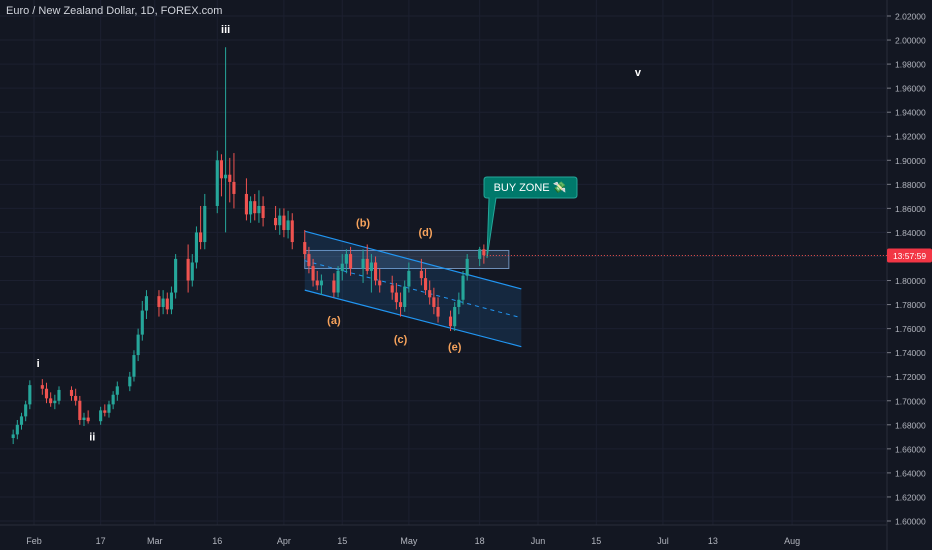  I want to click on buy-zone-label: BUY ZONE 💸, so click(530, 187).